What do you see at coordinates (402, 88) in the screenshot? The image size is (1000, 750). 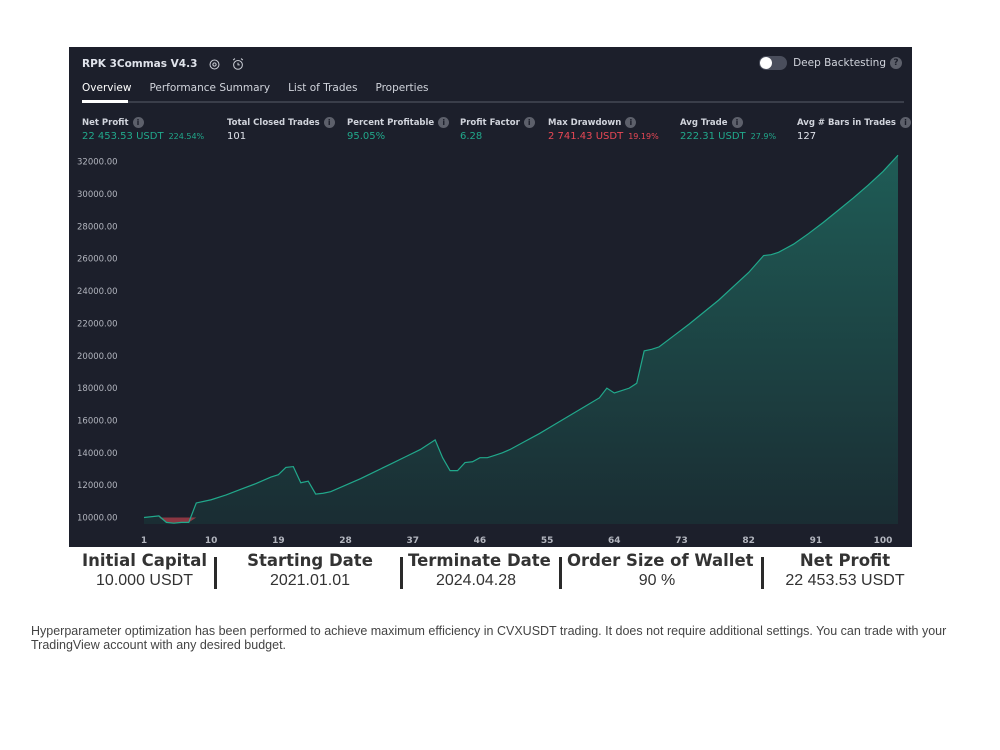 I see `tab-properties: Properties` at bounding box center [402, 88].